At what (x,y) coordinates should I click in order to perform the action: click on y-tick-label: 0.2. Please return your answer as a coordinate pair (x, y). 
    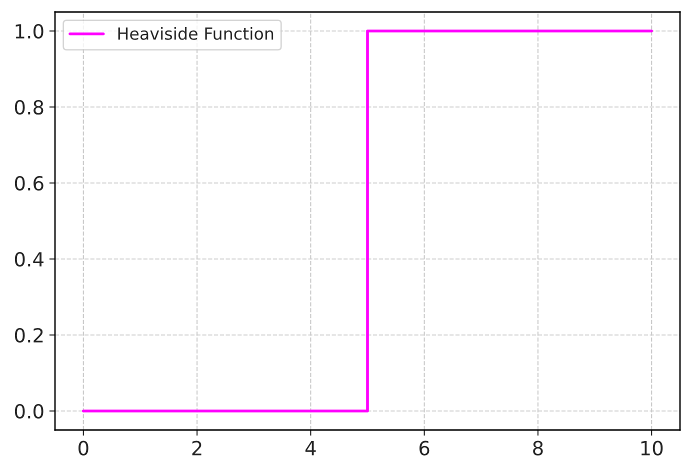
    Looking at the image, I should click on (28, 335).